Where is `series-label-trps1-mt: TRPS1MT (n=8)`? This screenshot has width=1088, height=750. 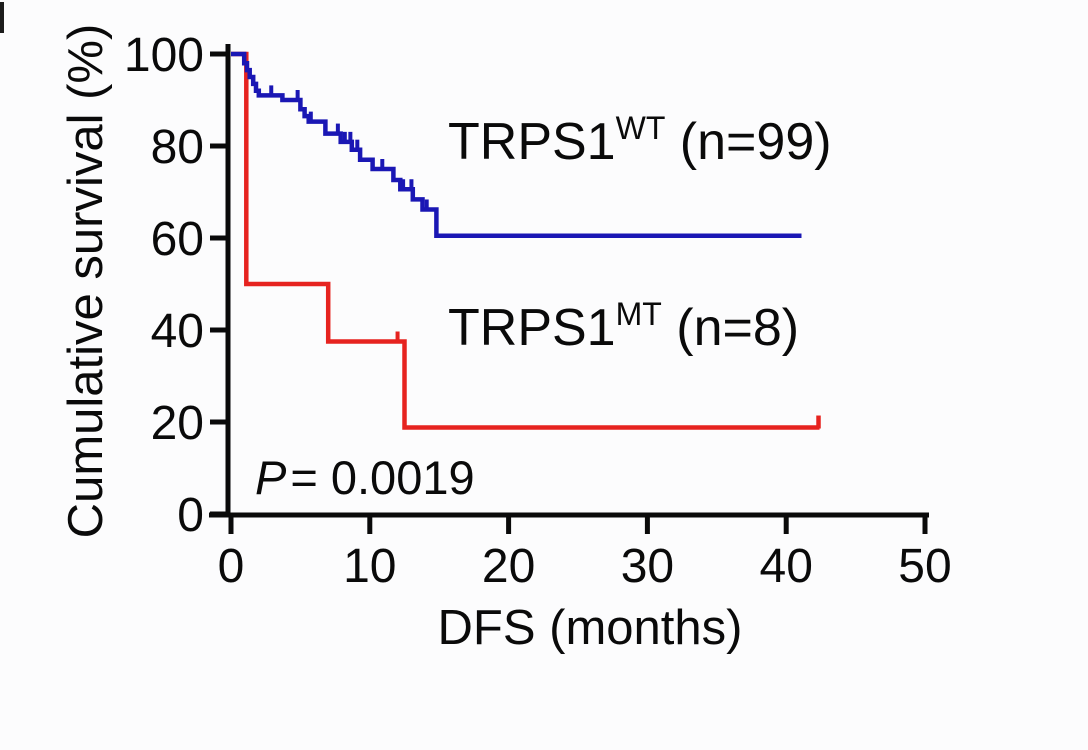
series-label-trps1-mt: TRPS1MT (n=8) is located at coordinates (624, 327).